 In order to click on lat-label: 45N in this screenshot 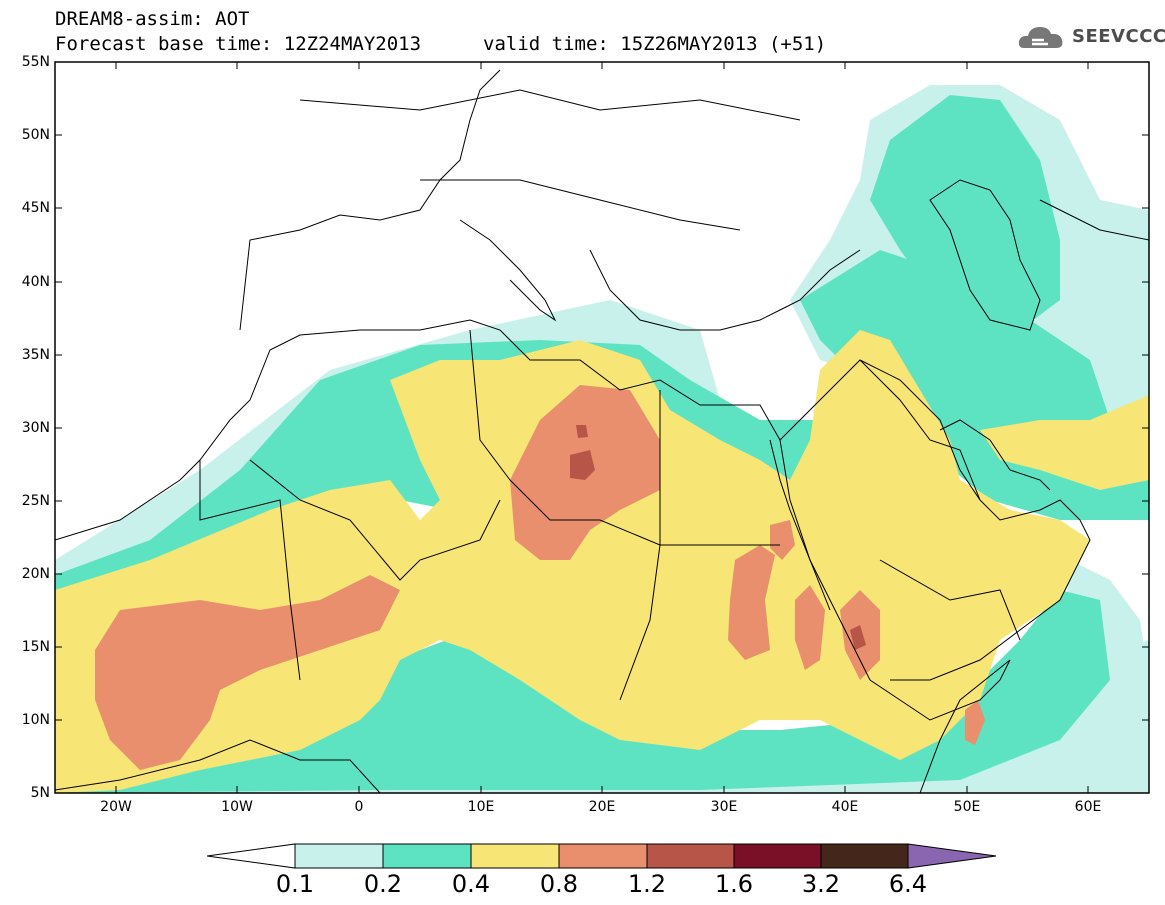, I will do `click(35, 208)`.